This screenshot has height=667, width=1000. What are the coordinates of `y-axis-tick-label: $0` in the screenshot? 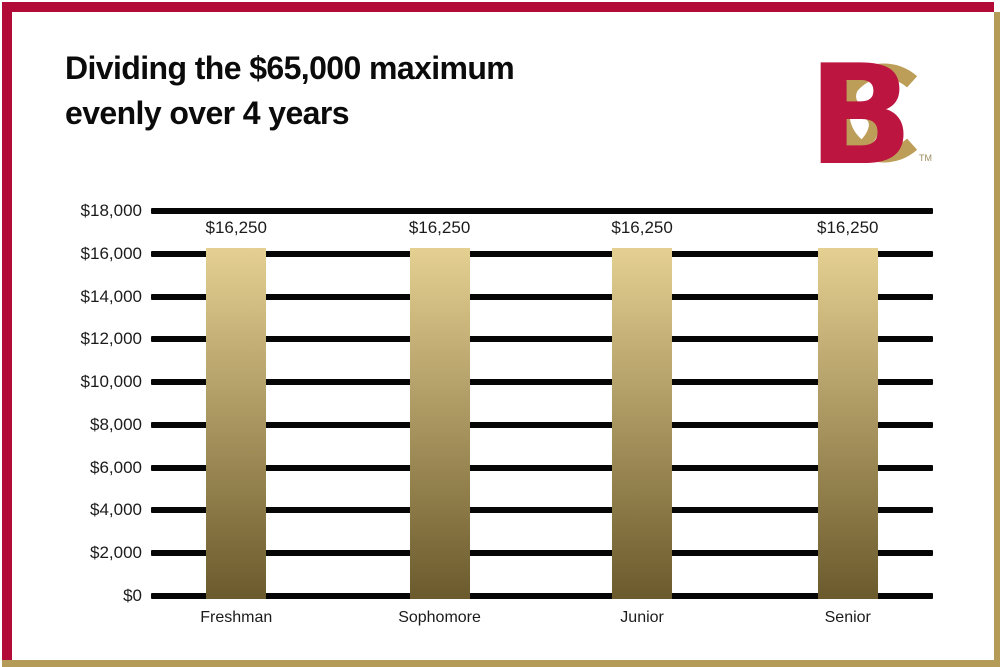 It's located at (132, 595).